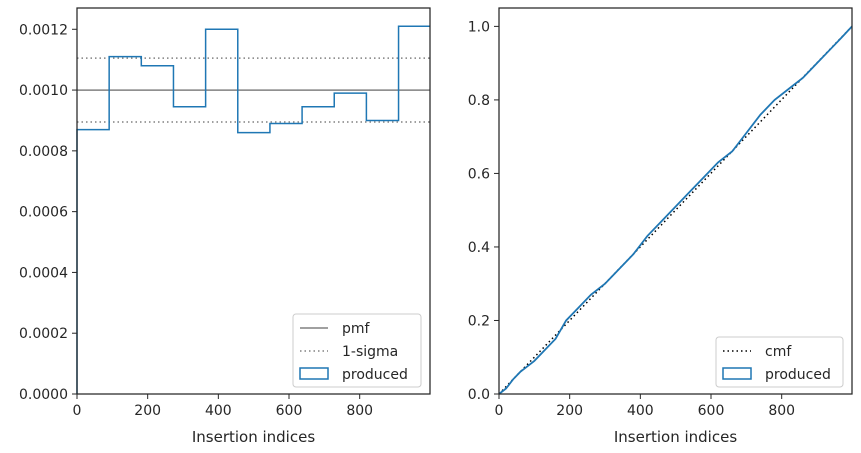 The width and height of the screenshot is (861, 453). I want to click on left-x-axis-label: Insertion indices, so click(253, 437).